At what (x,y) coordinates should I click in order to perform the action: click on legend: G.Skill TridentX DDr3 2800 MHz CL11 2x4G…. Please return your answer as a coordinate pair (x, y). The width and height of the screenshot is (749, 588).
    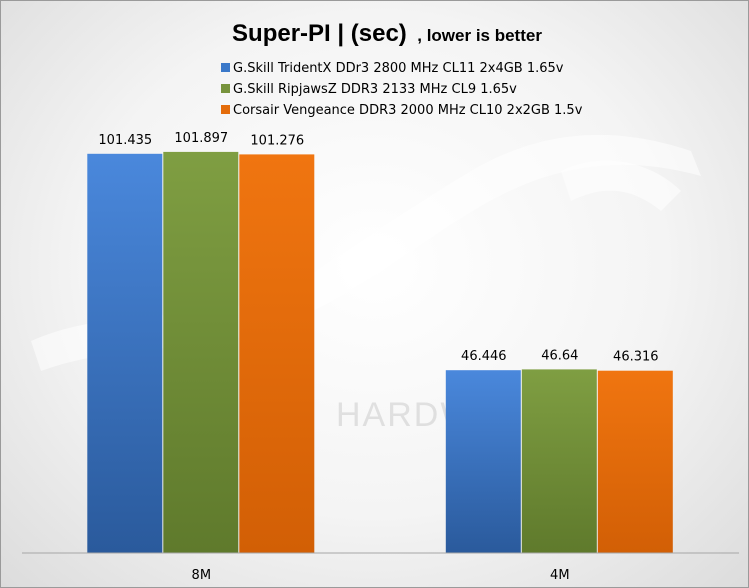
    Looking at the image, I should click on (402, 89).